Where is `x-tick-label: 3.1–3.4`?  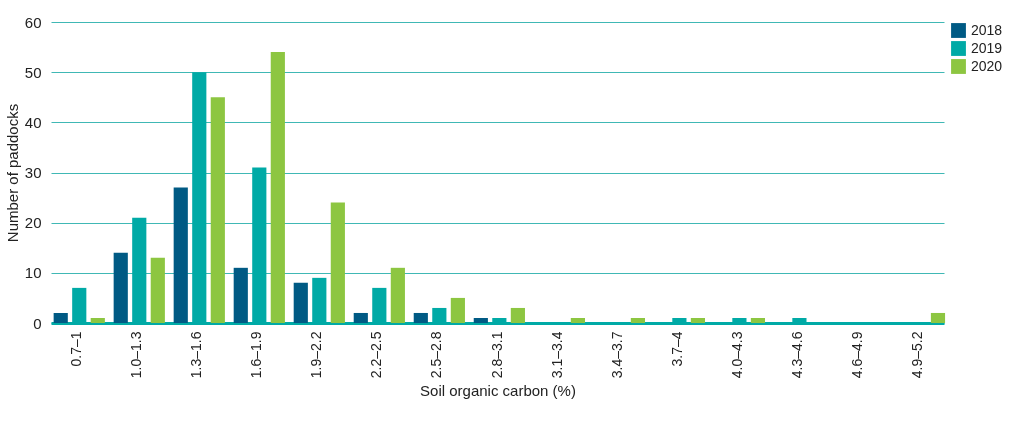
x-tick-label: 3.1–3.4 is located at coordinates (556, 355).